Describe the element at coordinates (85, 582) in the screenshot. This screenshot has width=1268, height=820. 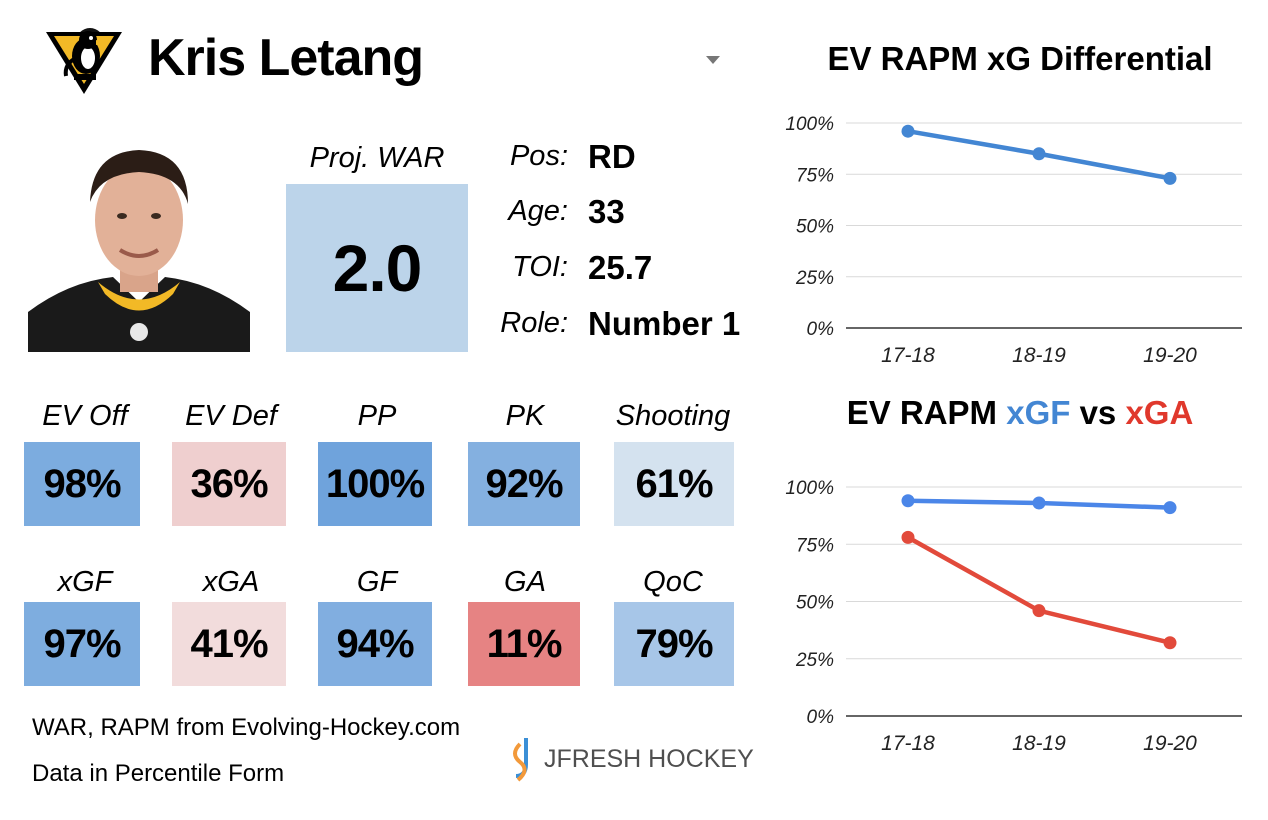
I see `xgf-label: xGF` at that location.